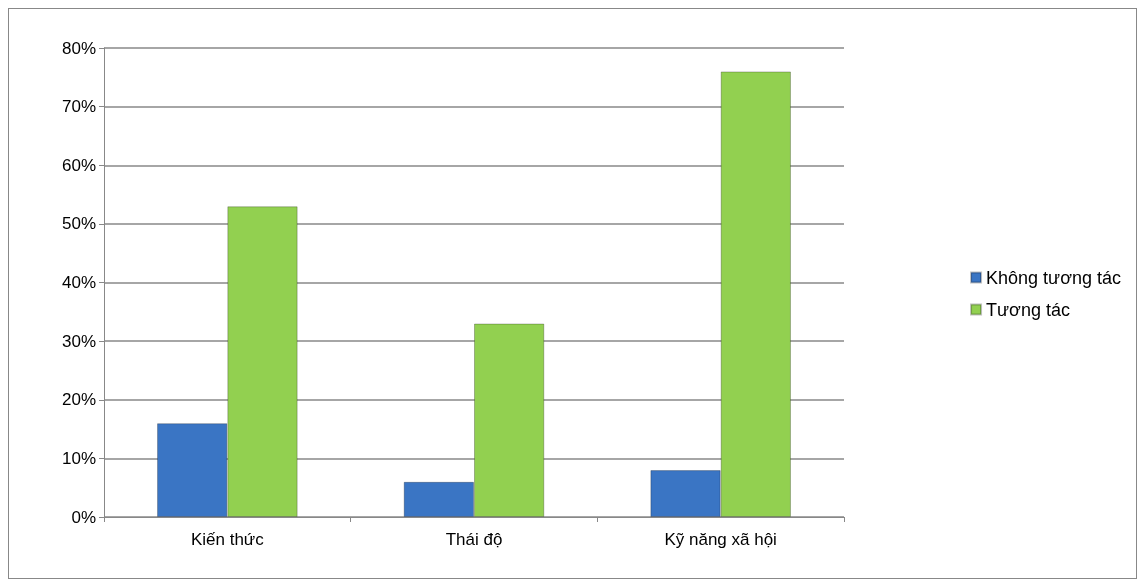  Describe the element at coordinates (720, 539) in the screenshot. I see `x-tick-label: Kỹ năng xã hội` at that location.